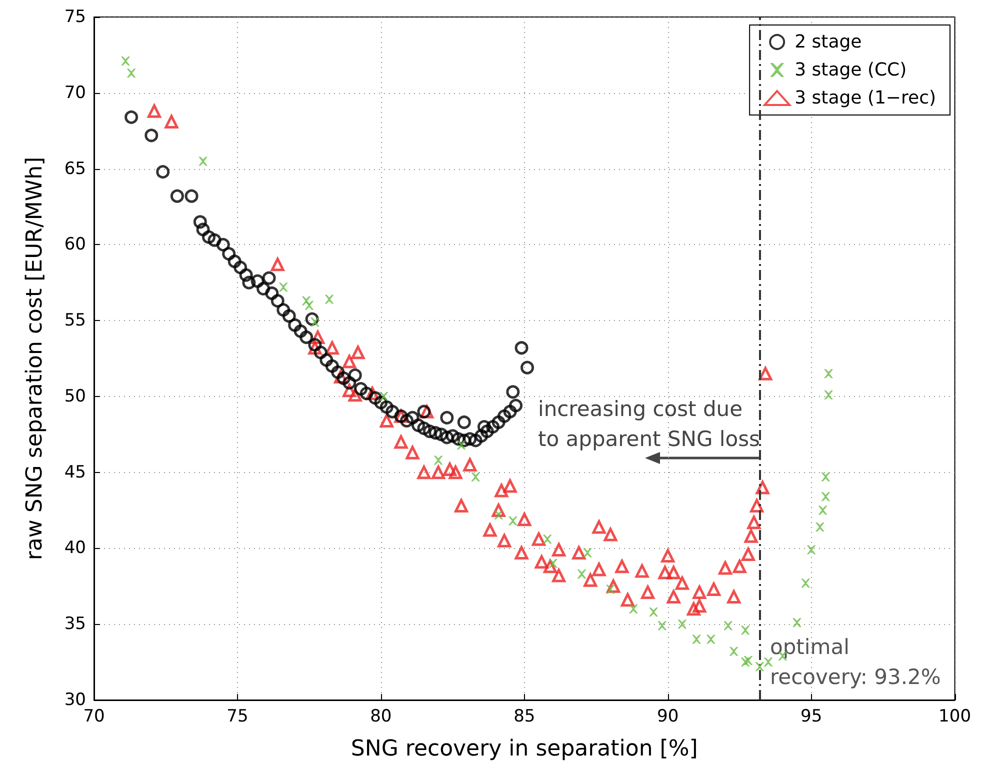  I want to click on x-tick-label: 80, so click(381, 716).